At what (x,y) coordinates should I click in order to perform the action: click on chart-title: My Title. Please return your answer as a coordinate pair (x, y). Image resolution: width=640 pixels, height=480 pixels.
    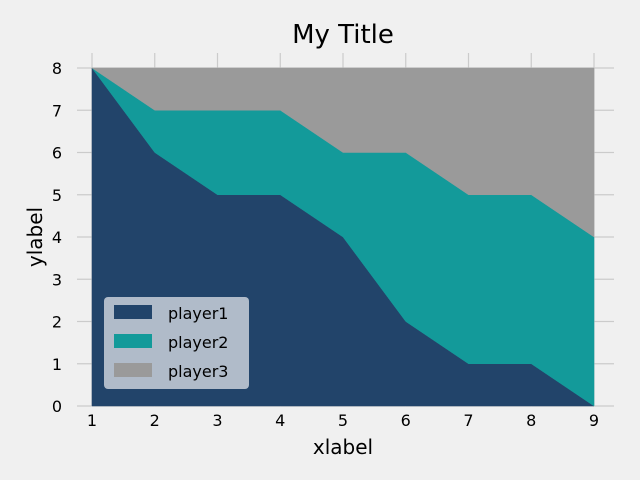
    Looking at the image, I should click on (343, 35).